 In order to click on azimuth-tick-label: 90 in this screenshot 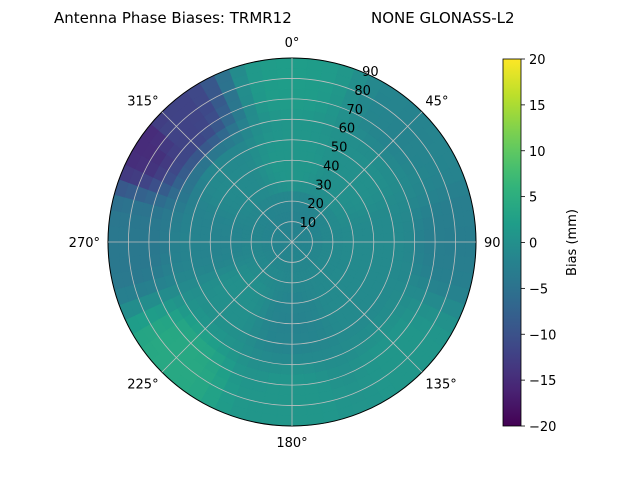, I will do `click(492, 243)`.